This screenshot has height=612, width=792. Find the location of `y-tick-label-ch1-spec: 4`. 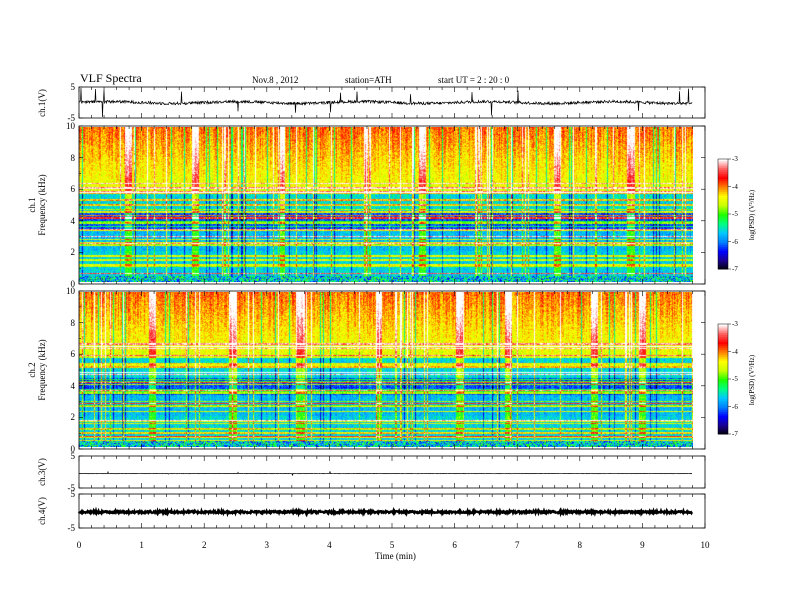

y-tick-label-ch1-spec: 4 is located at coordinates (73, 220).